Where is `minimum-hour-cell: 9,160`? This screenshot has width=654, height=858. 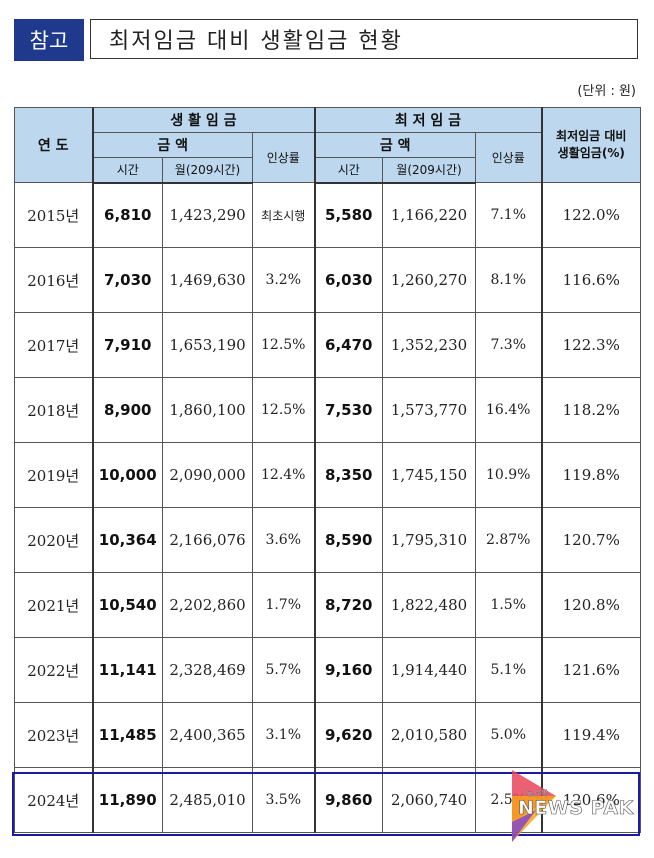 minimum-hour-cell: 9,160 is located at coordinates (348, 670).